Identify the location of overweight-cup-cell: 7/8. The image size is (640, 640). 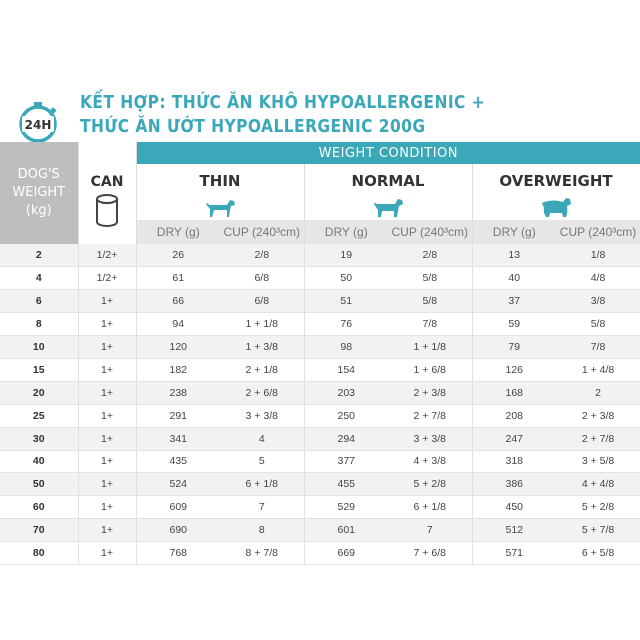
(598, 347).